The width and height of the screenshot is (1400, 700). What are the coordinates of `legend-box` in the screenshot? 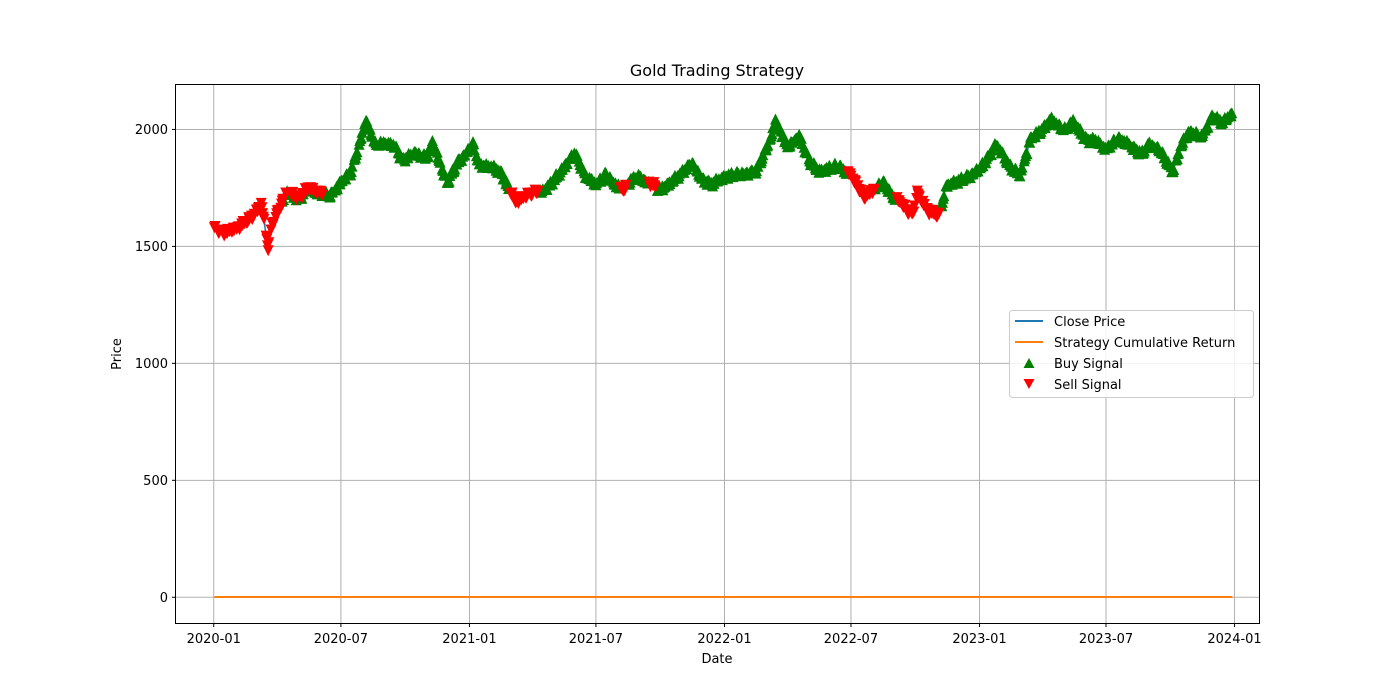 It's located at (1131, 354).